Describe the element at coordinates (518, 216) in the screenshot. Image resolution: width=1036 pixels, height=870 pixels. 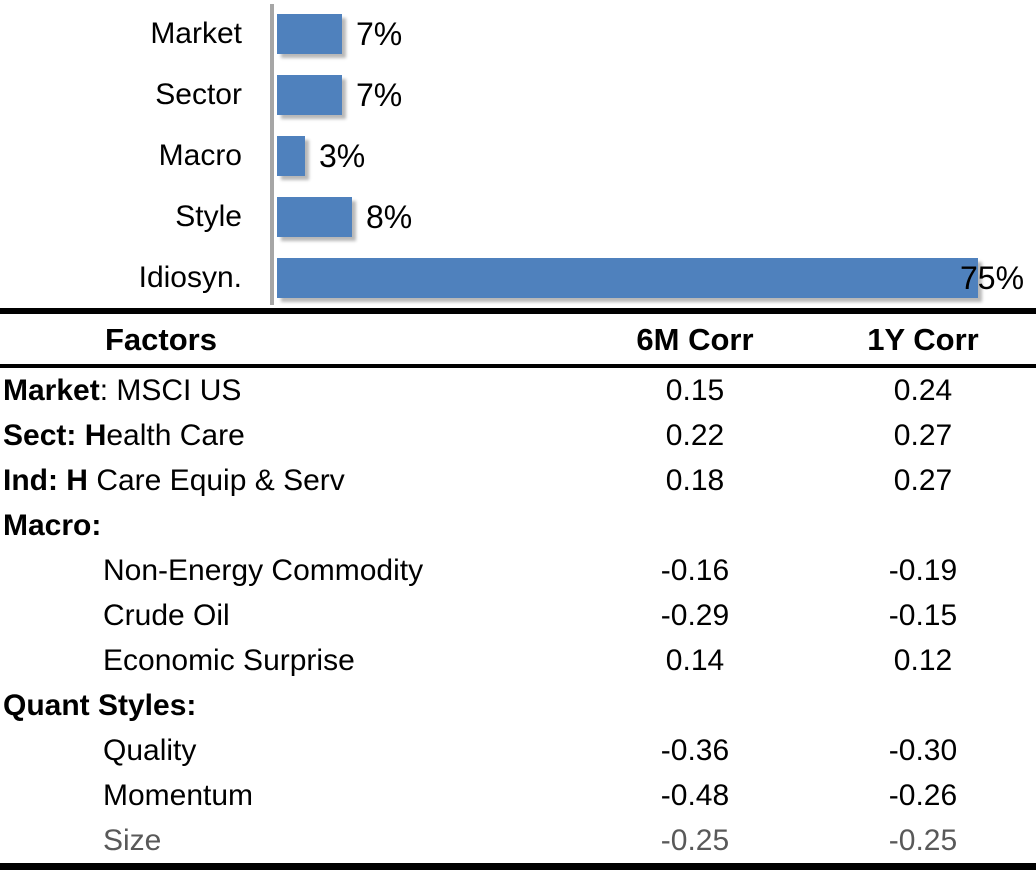
I see `bar-row: Style 8%` at that location.